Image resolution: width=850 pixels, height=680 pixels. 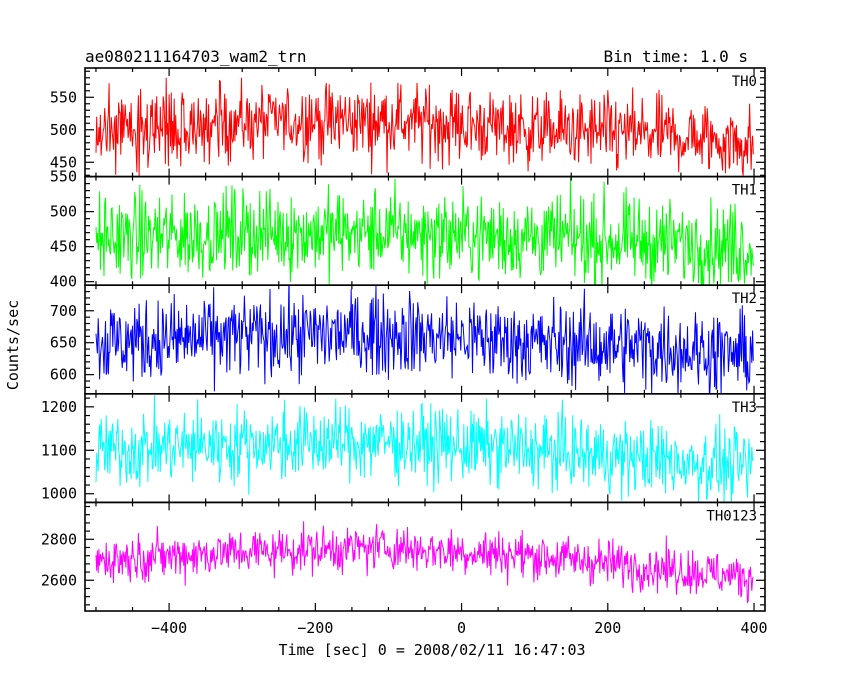 I want to click on x-axis-label: Time [sec] 0 = 2008/02/11 16:47:03, so click(x=431, y=650).